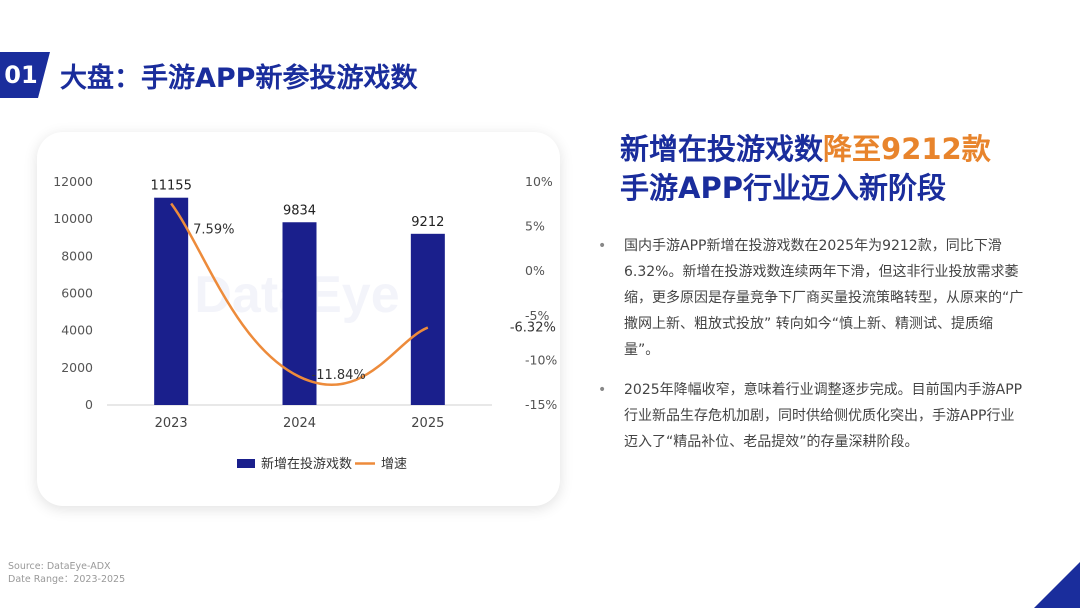  Describe the element at coordinates (77, 293) in the screenshot. I see `y-left-tick-label: 6000` at that location.